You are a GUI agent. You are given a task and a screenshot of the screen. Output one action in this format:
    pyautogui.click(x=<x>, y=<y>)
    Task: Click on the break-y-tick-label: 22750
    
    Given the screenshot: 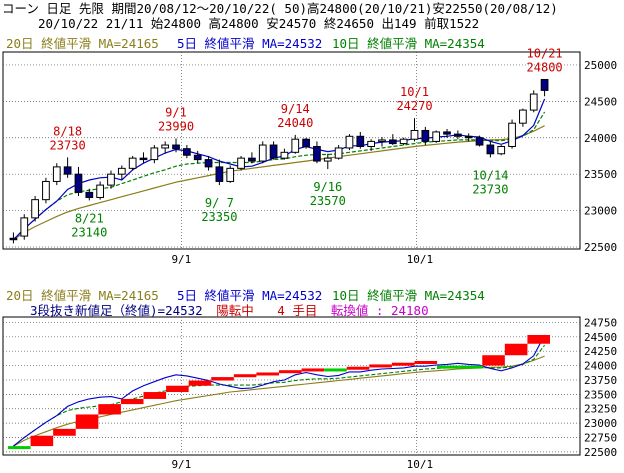 What is the action you would take?
    pyautogui.click(x=600, y=437)
    